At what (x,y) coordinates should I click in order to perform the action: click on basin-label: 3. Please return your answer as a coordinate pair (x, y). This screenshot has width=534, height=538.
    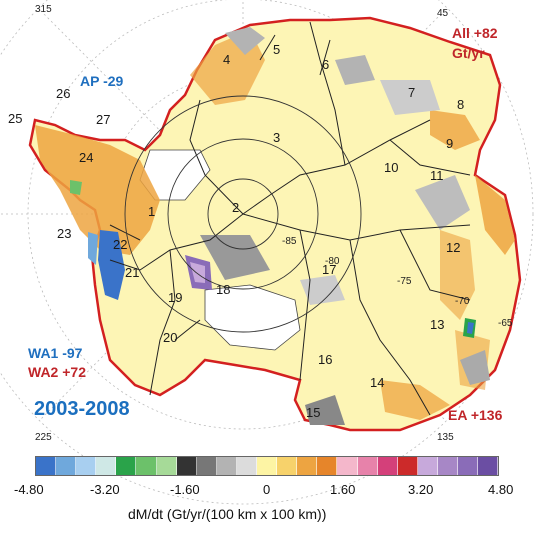
    Looking at the image, I should click on (277, 137).